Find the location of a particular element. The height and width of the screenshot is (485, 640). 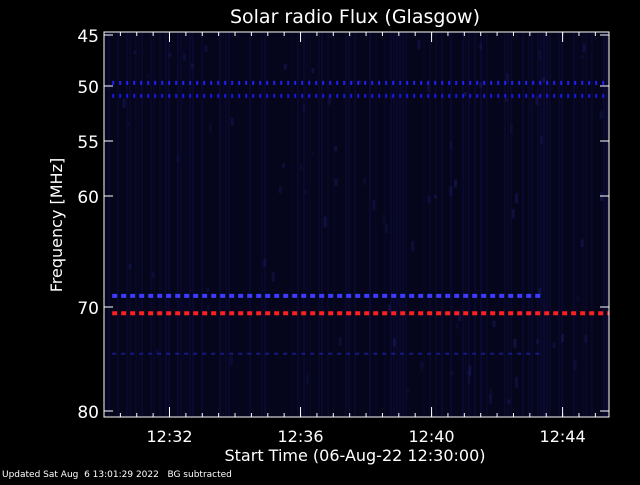

x-tick-label: 12:44 is located at coordinates (563, 436).